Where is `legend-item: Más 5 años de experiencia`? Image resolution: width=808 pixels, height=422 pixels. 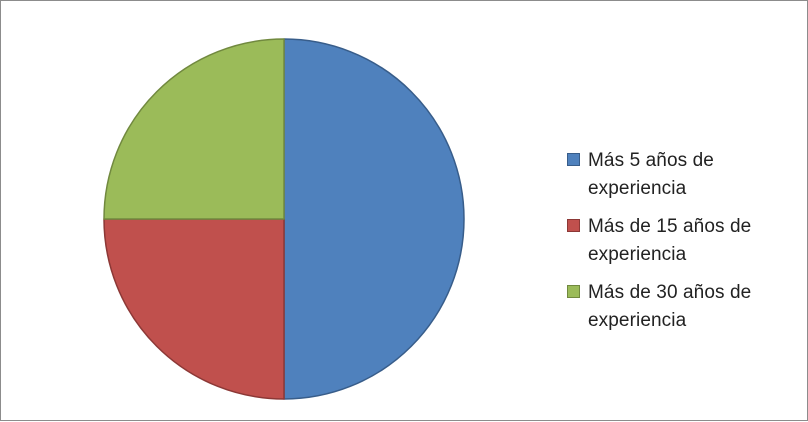 legend-item: Más 5 años de experiencia is located at coordinates (685, 175).